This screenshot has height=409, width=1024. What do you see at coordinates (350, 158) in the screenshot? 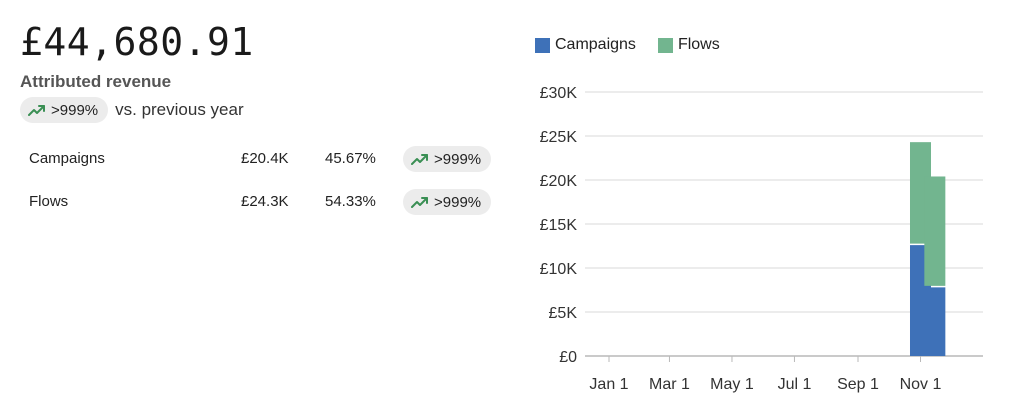
I see `row-share: 45.67%` at bounding box center [350, 158].